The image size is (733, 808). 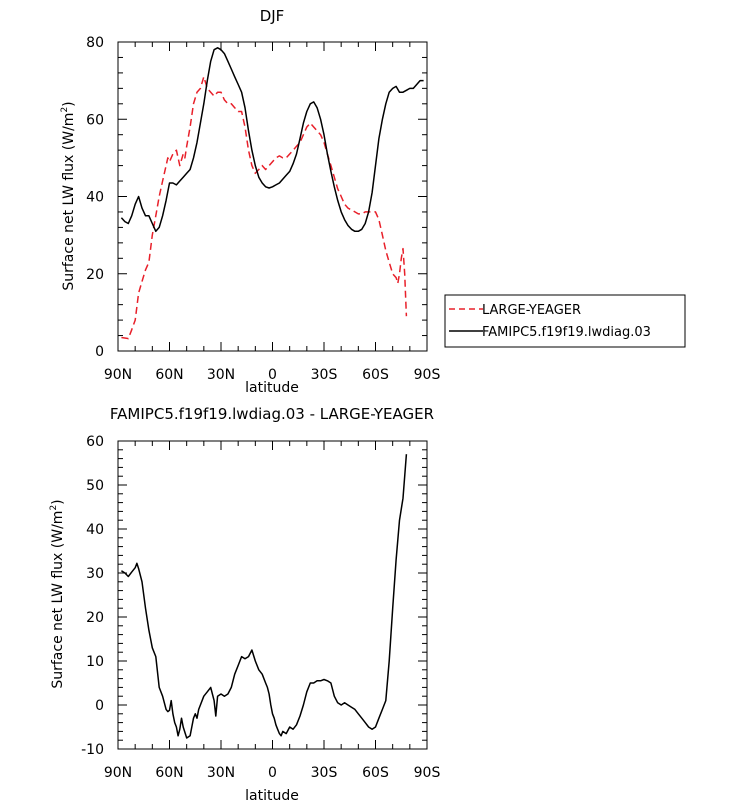 I want to click on legend-label-famipc5: FAMIPC5.f19f19.lwdiag.03, so click(x=566, y=332).